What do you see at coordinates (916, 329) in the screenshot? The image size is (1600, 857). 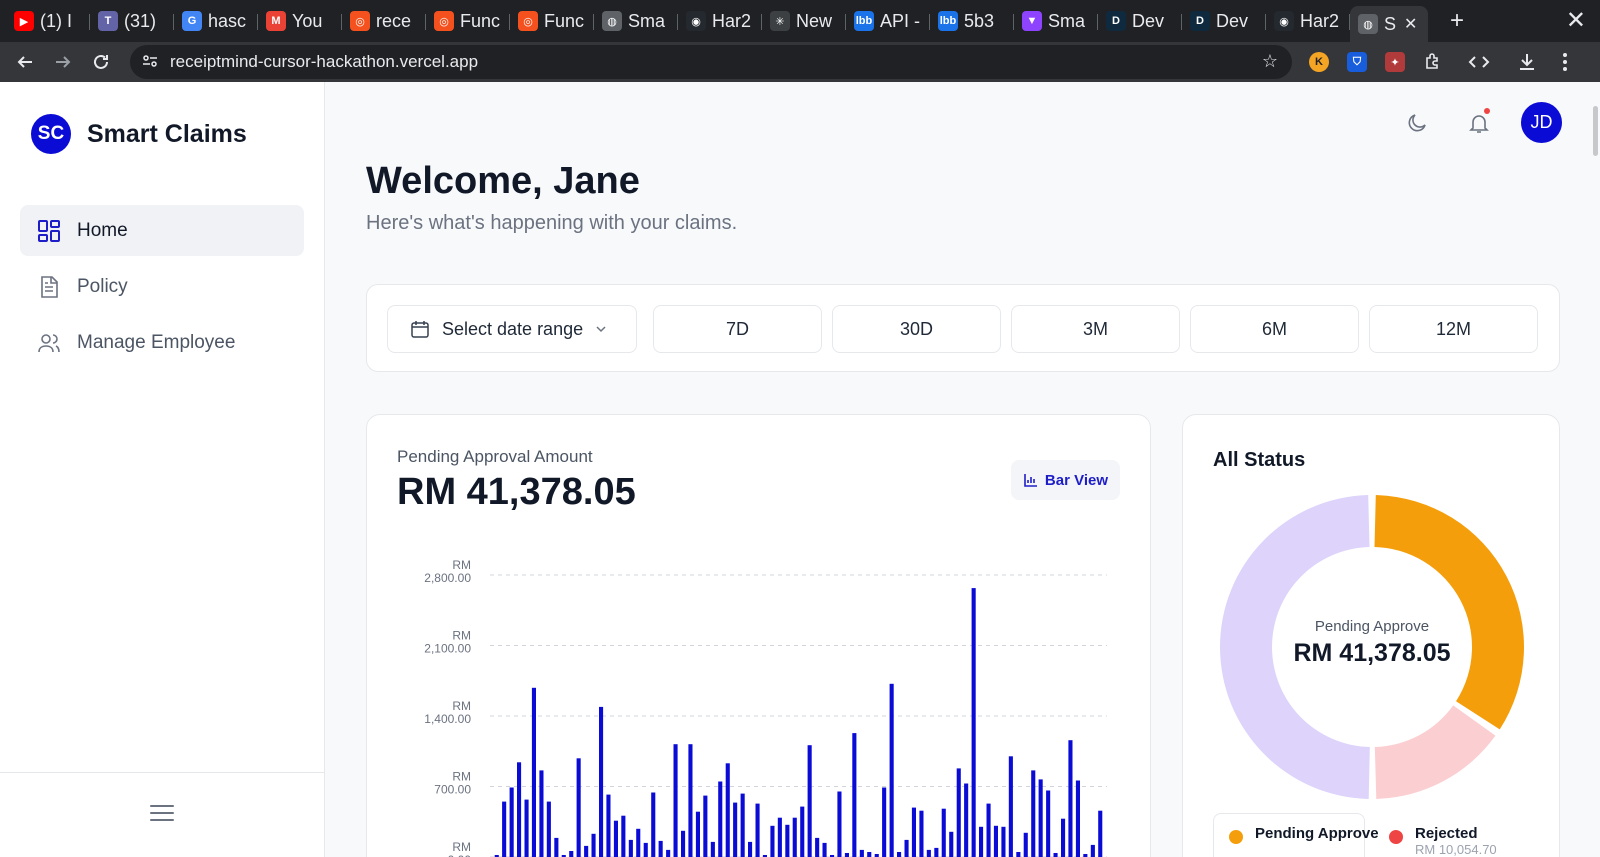 I see `range-30d-button: 30D` at bounding box center [916, 329].